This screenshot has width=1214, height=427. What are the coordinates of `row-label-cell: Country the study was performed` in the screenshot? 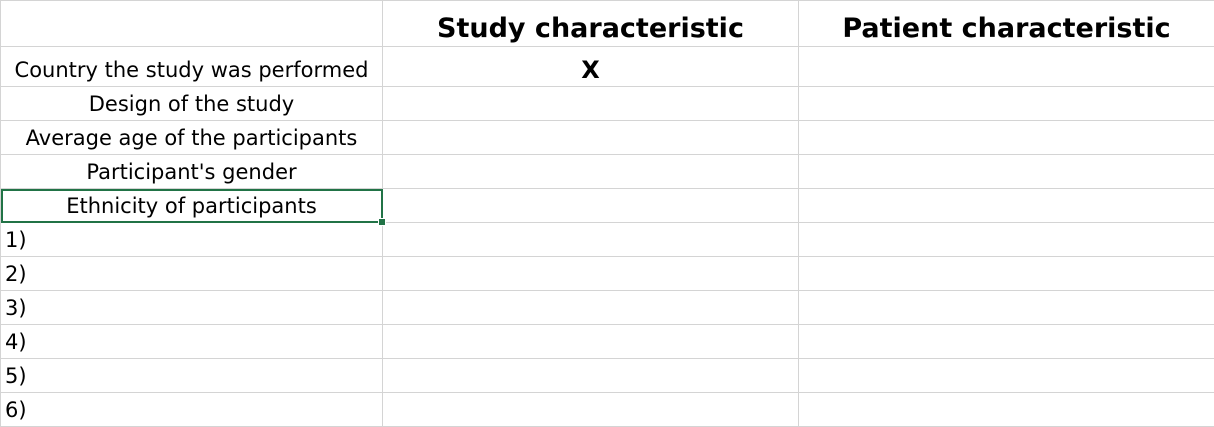 It's located at (192, 67).